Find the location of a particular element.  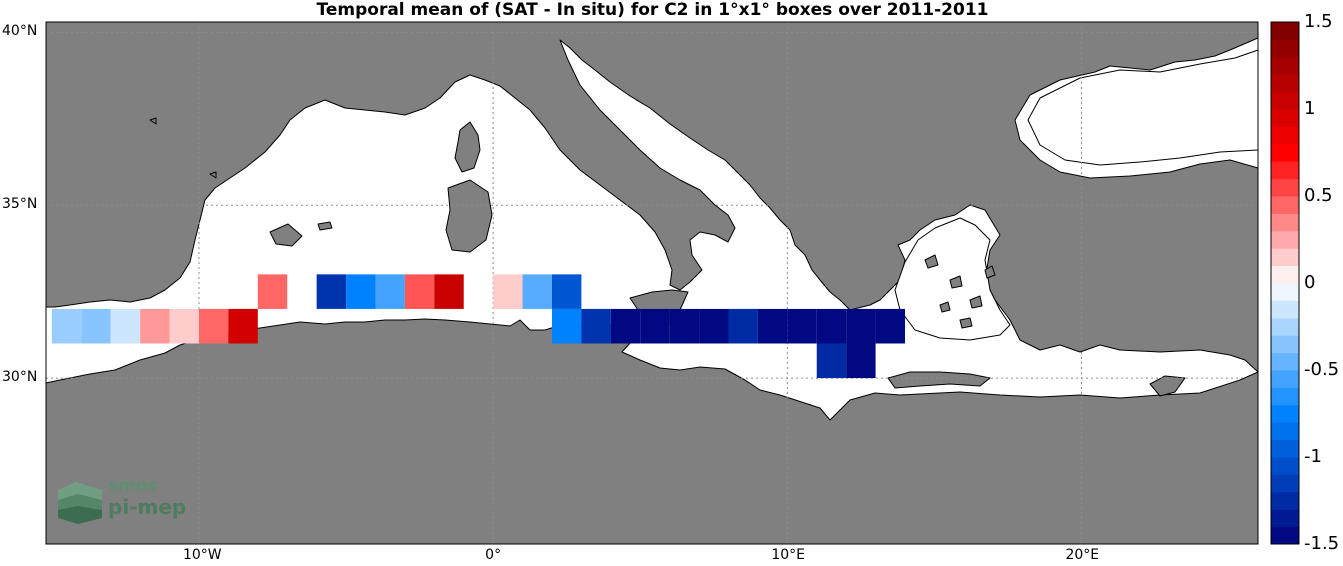

land-sardinia is located at coordinates (469, 216).